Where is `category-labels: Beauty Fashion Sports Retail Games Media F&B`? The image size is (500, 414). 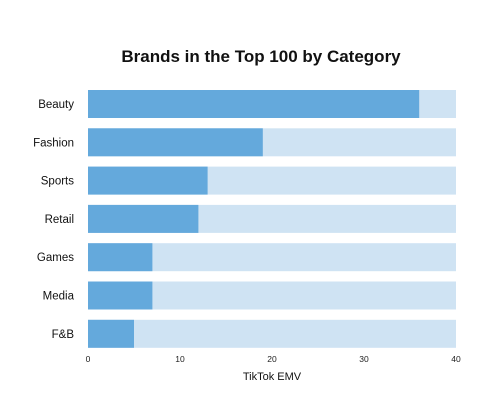
category-labels: Beauty Fashion Sports Retail Games Media F&B is located at coordinates (54, 220).